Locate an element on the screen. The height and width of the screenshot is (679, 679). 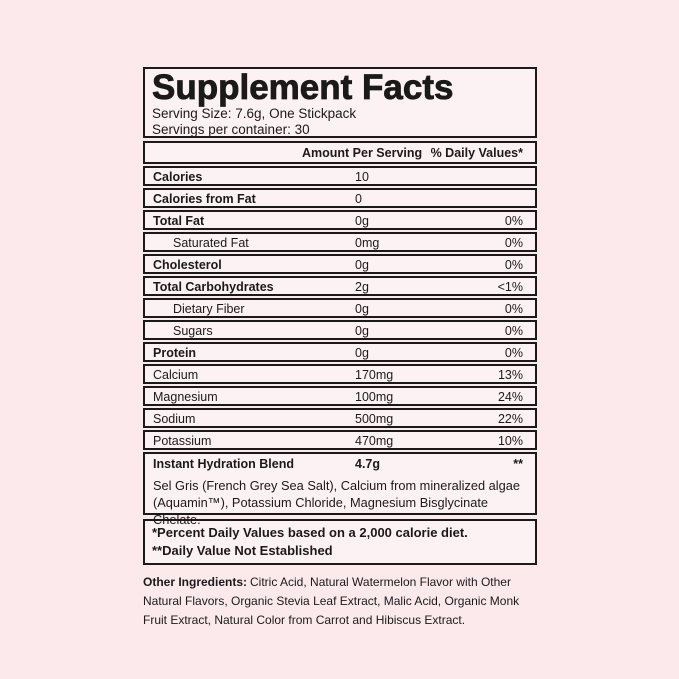
nutrient-name: Dietary Fiber is located at coordinates (209, 309).